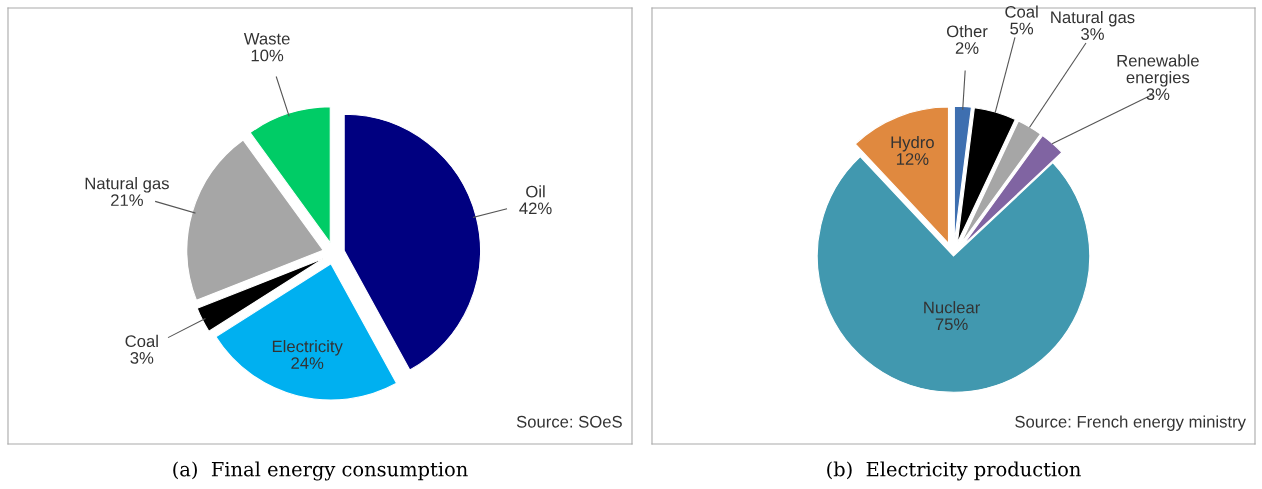  Describe the element at coordinates (967, 48) in the screenshot. I see `data-label: 2%` at that location.